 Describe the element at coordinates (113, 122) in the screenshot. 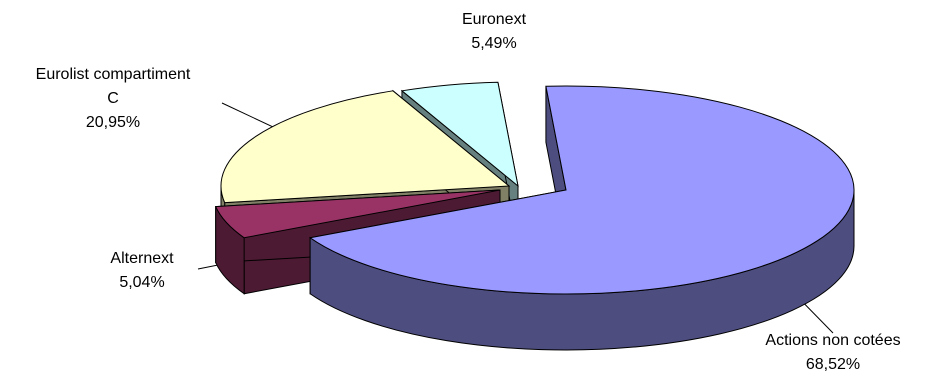

I see `label-eurolist-value: 20,95%` at that location.